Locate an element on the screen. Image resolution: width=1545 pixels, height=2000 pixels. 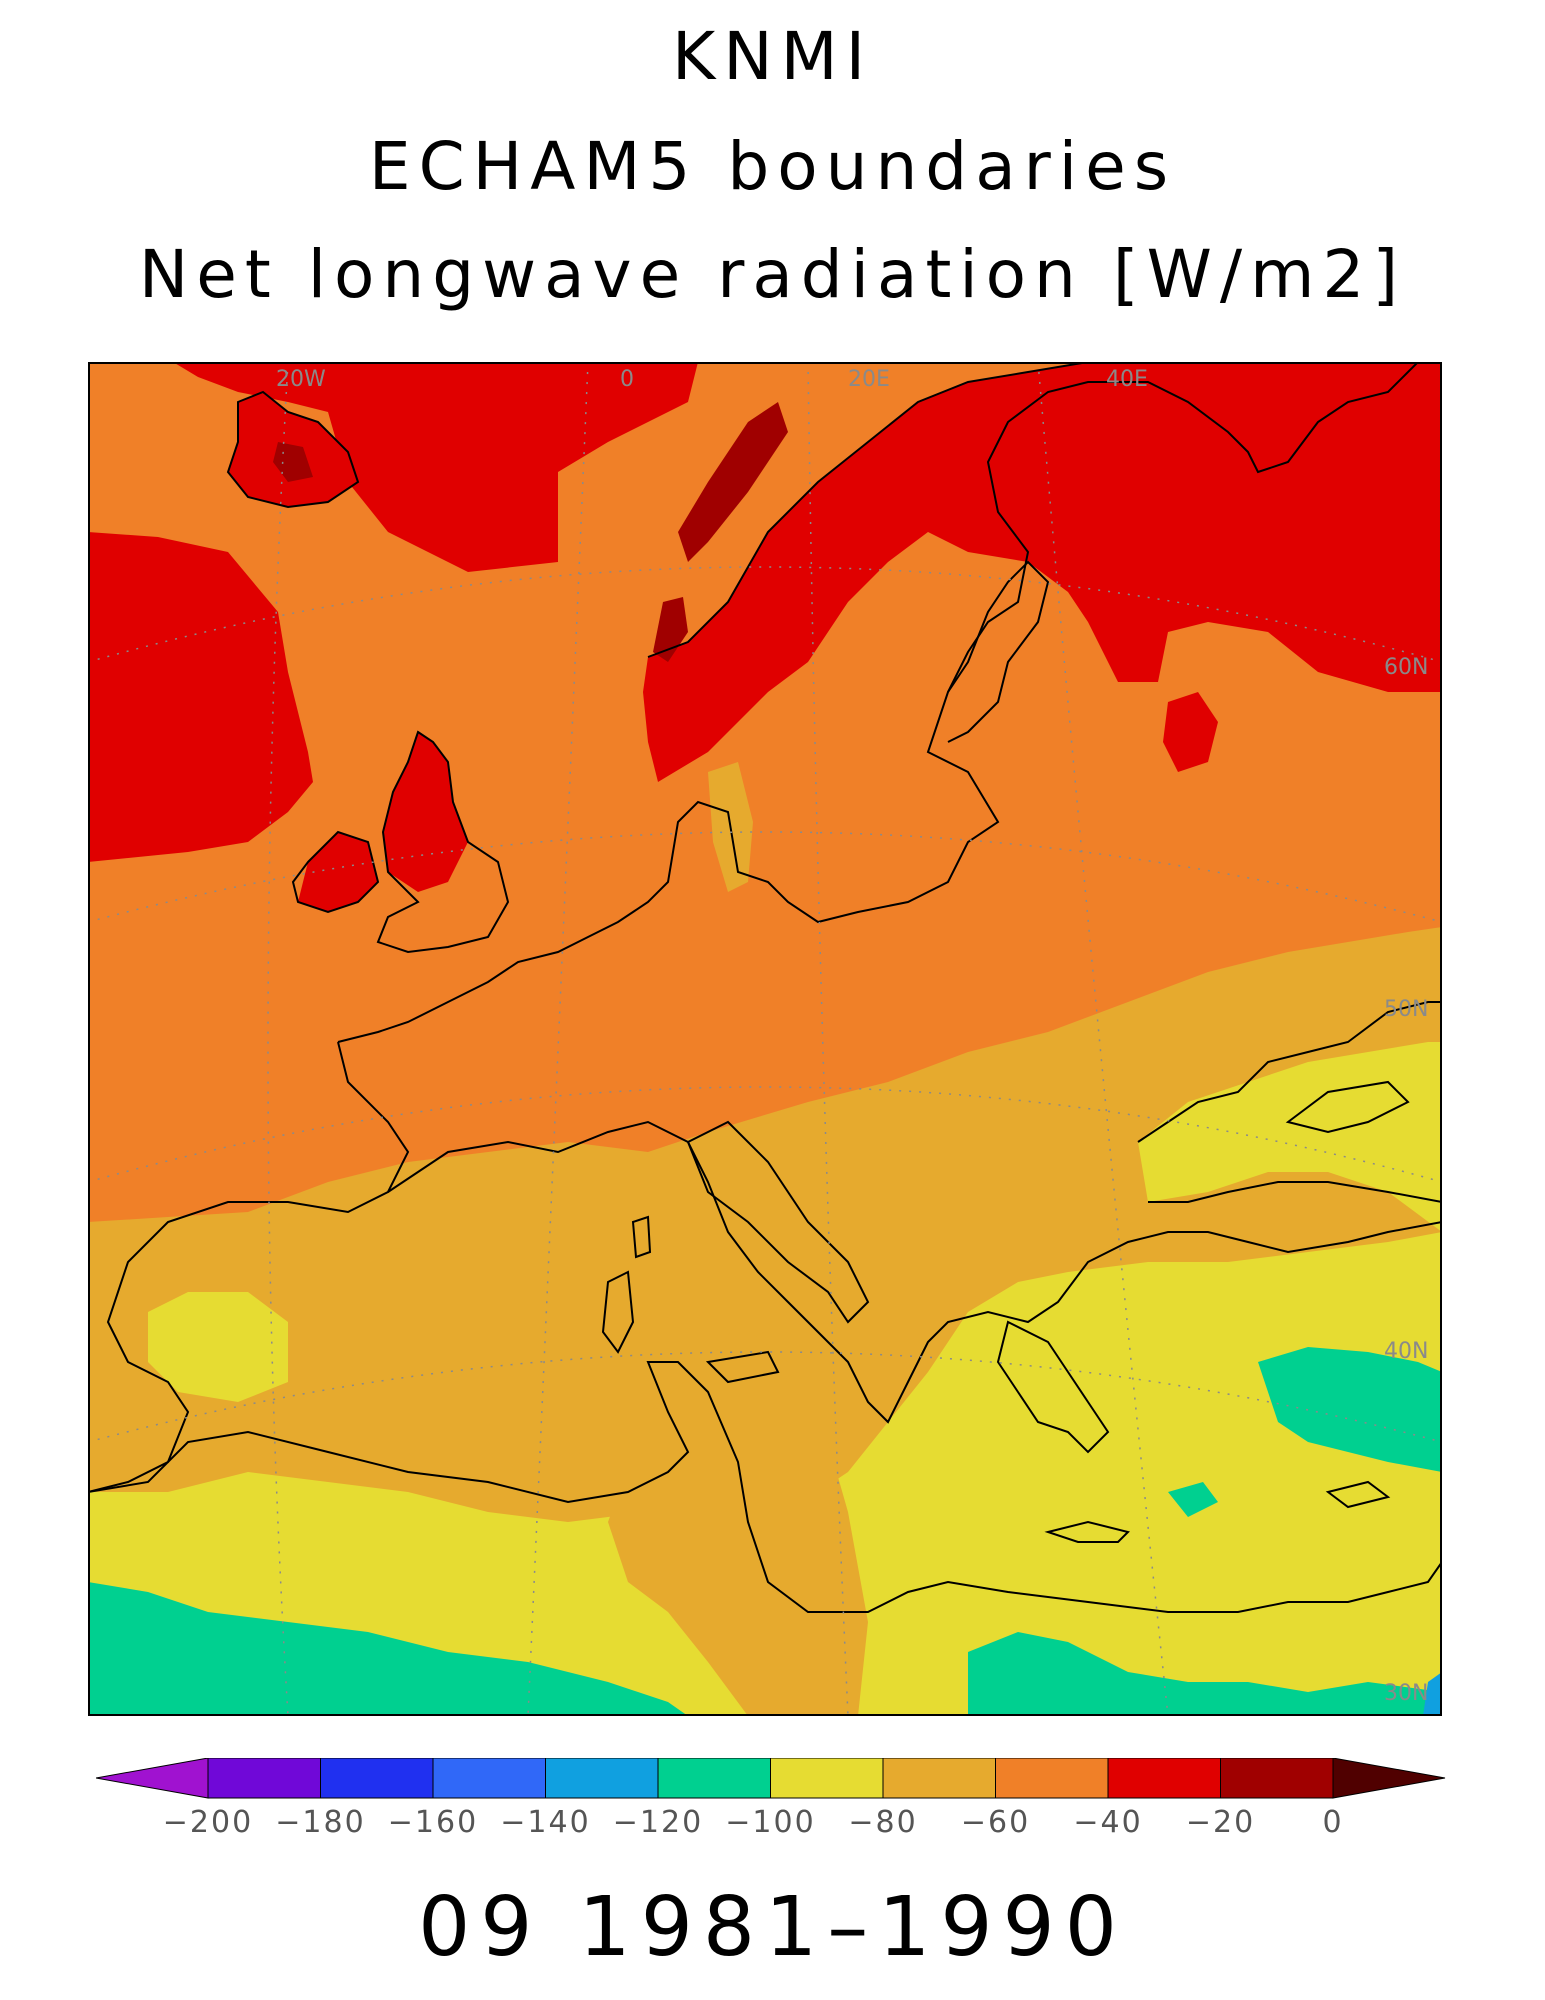
colorbar-arrow-low is located at coordinates (152, 1778).